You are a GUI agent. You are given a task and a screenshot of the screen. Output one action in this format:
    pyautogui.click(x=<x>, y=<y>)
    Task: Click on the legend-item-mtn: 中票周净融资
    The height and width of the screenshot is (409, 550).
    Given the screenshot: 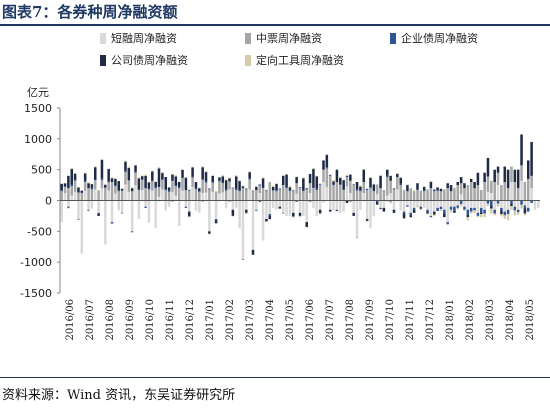 What is the action you would take?
    pyautogui.click(x=283, y=38)
    